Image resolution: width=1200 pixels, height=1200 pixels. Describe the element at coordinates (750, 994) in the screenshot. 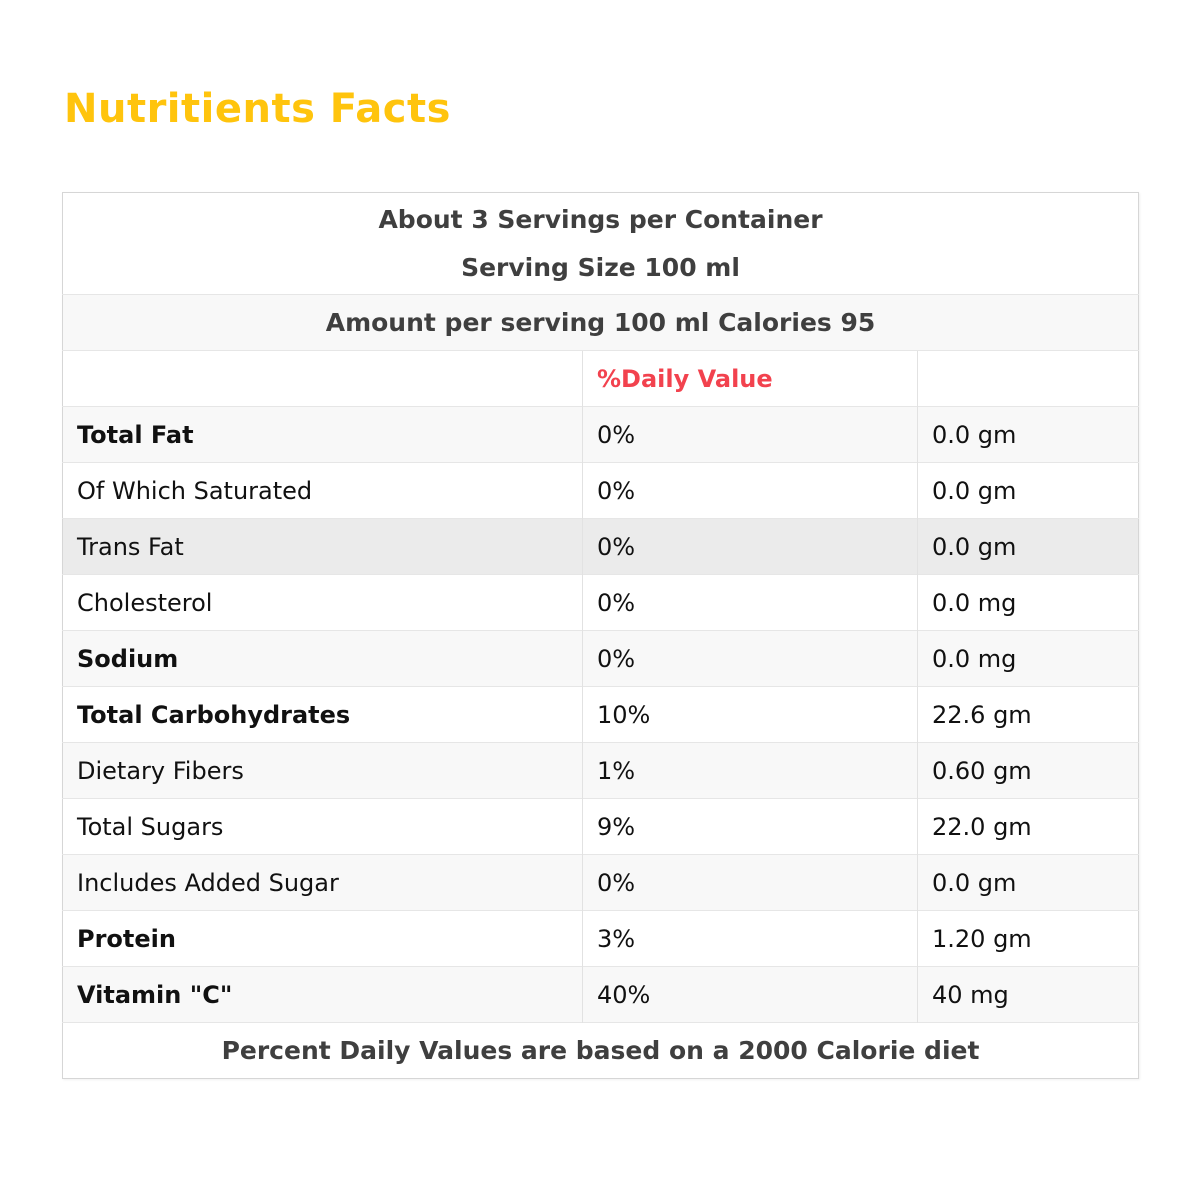

I see `nutrient-daily-value: 40%` at that location.